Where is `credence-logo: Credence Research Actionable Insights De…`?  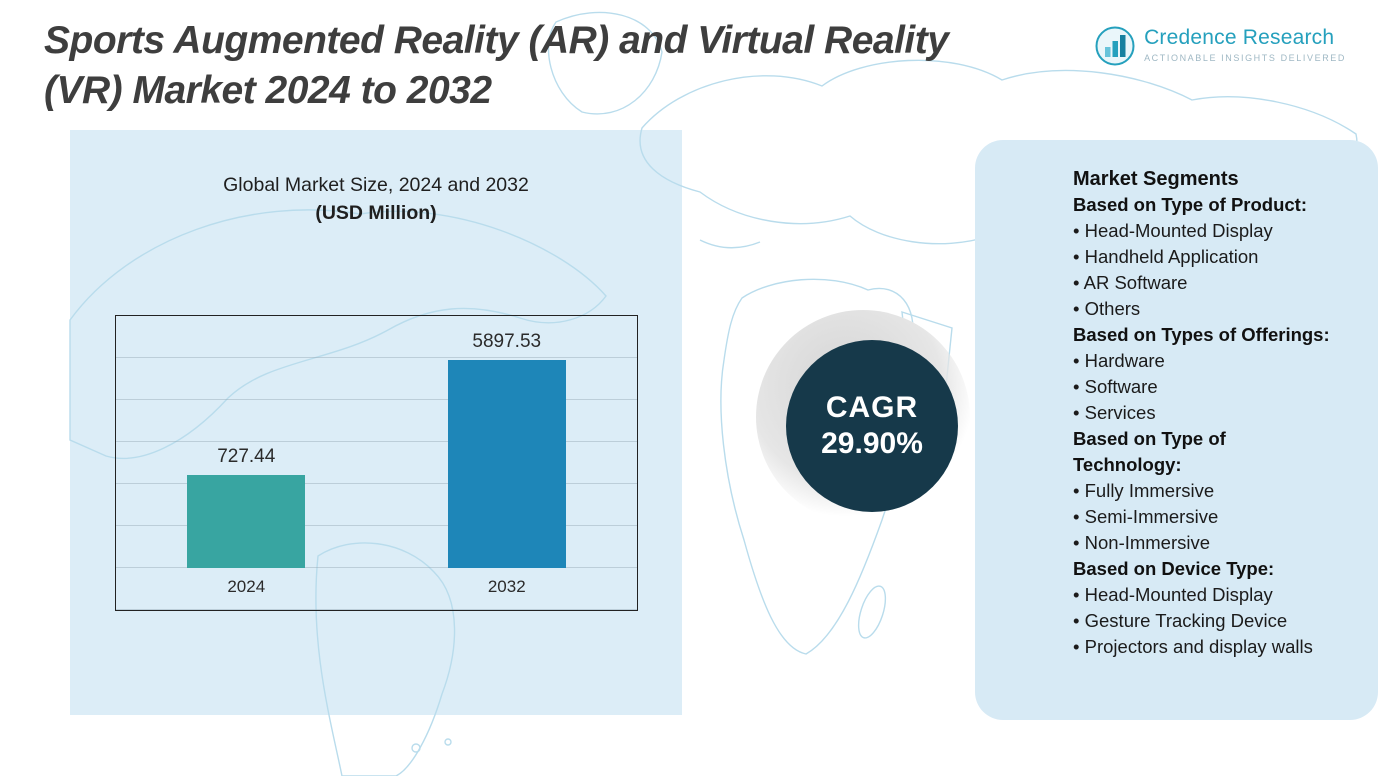
credence-logo: Credence Research Actionable Insights De… is located at coordinates (1220, 46).